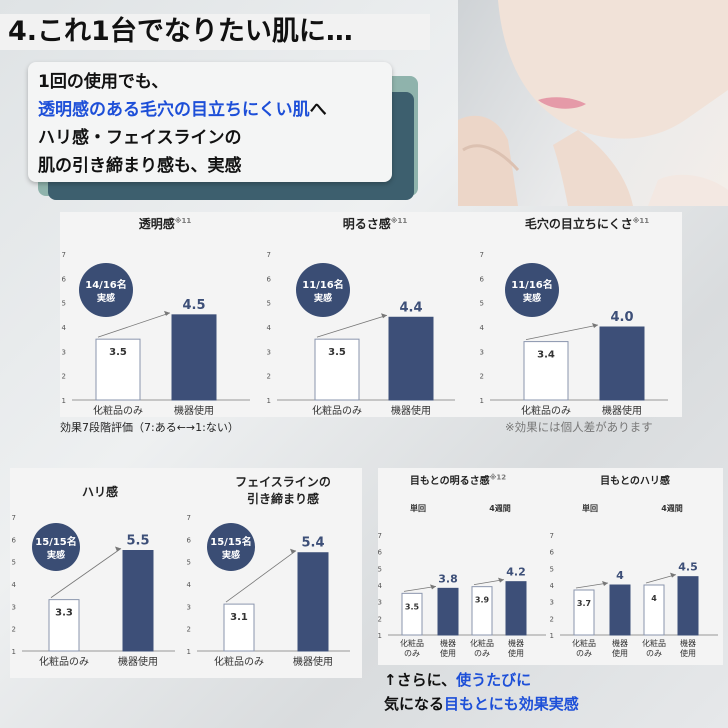 The width and height of the screenshot is (728, 728). I want to click on message-line-2: 透明感のある毛穴の目立ちにくい肌へ, so click(210, 110).